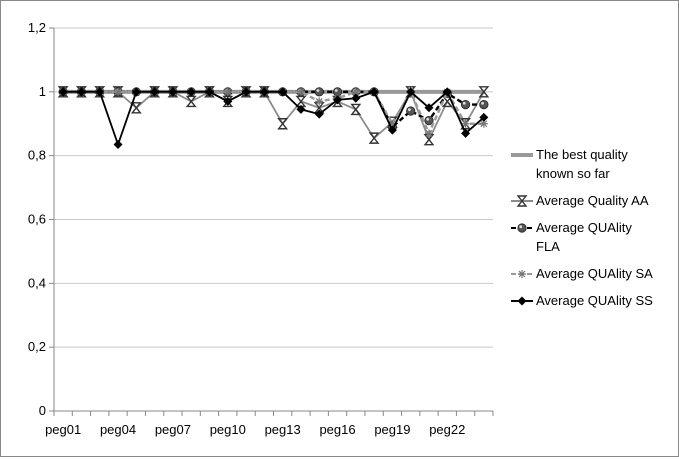 The image size is (679, 461). I want to click on y-tick-label: 0,8, so click(37, 155).